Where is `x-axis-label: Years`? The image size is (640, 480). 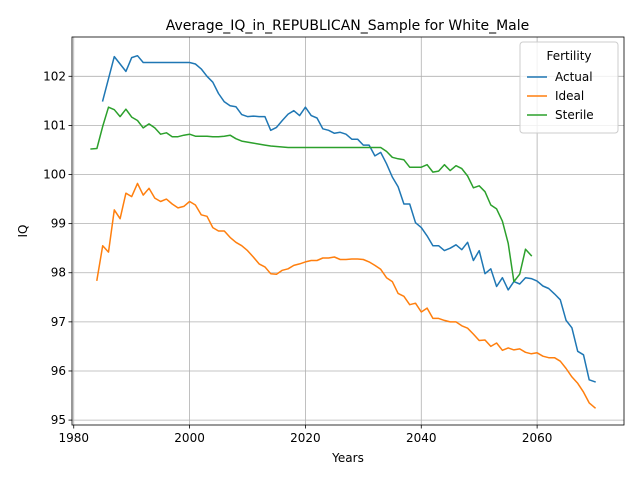
x-axis-label: Years is located at coordinates (347, 458).